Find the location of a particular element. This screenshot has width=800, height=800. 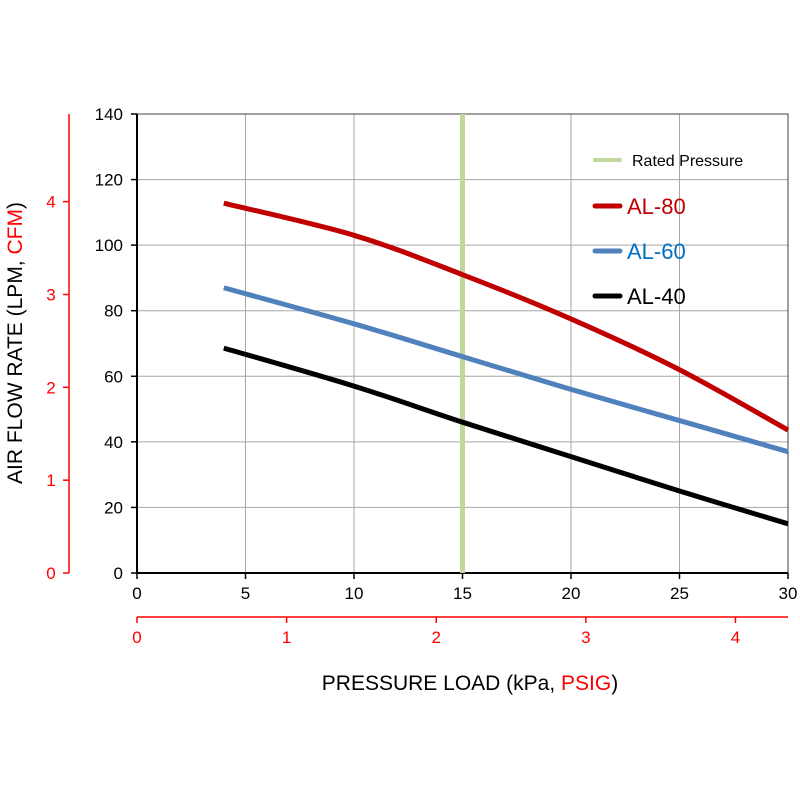

x-tick-label: 5 is located at coordinates (245, 593).